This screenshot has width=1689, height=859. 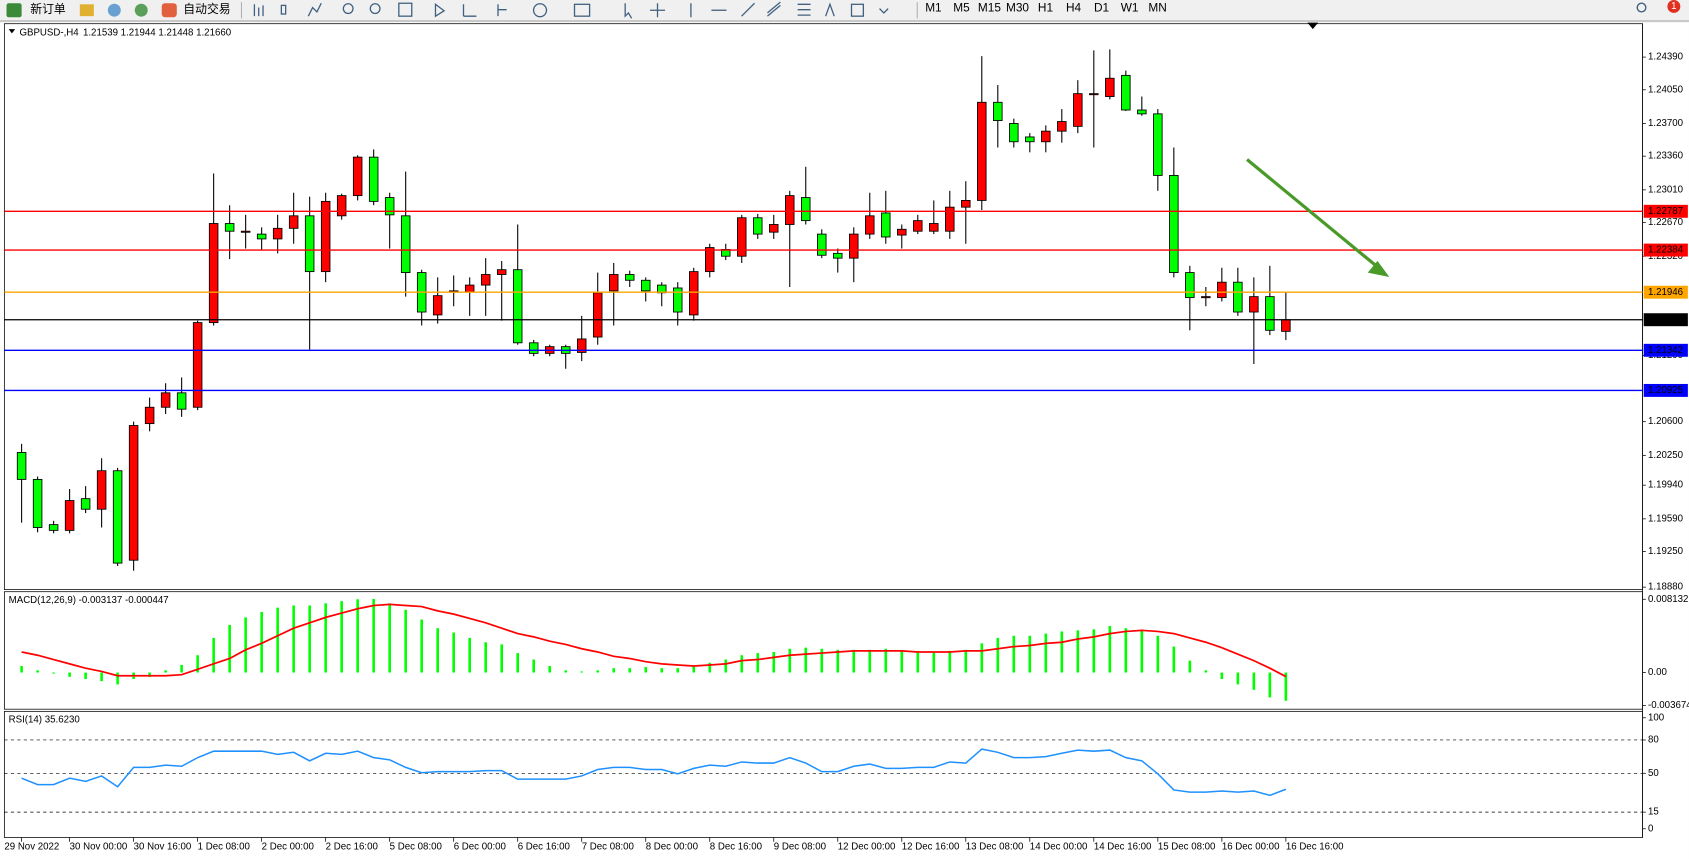 I want to click on trendline-button, so click(x=748, y=9).